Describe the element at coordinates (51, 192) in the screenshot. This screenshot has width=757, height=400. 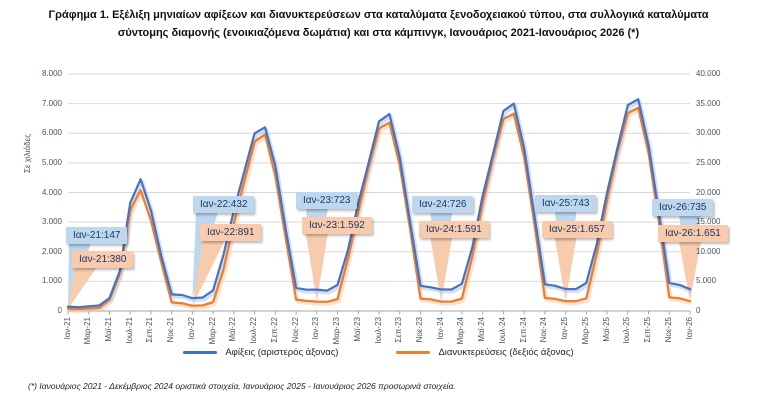
I see `left-axis-tick-label: 4.000` at that location.